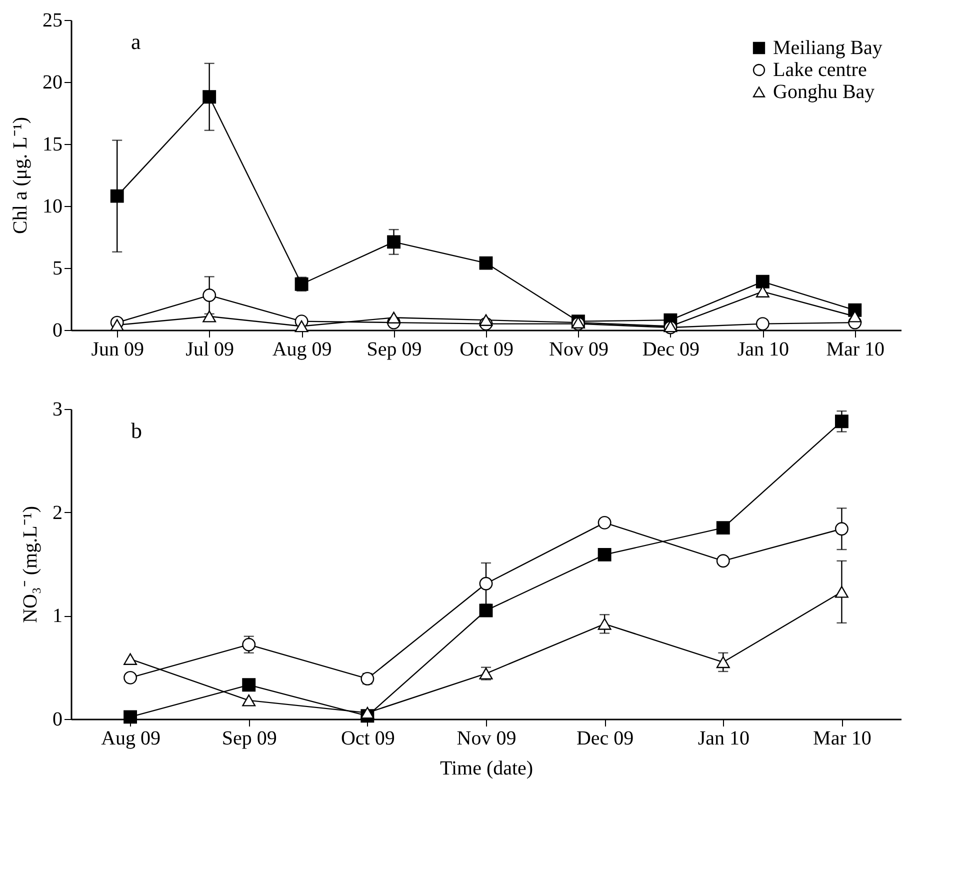 The height and width of the screenshot is (871, 963). What do you see at coordinates (52, 21) in the screenshot?
I see `y-tick-label: 25` at bounding box center [52, 21].